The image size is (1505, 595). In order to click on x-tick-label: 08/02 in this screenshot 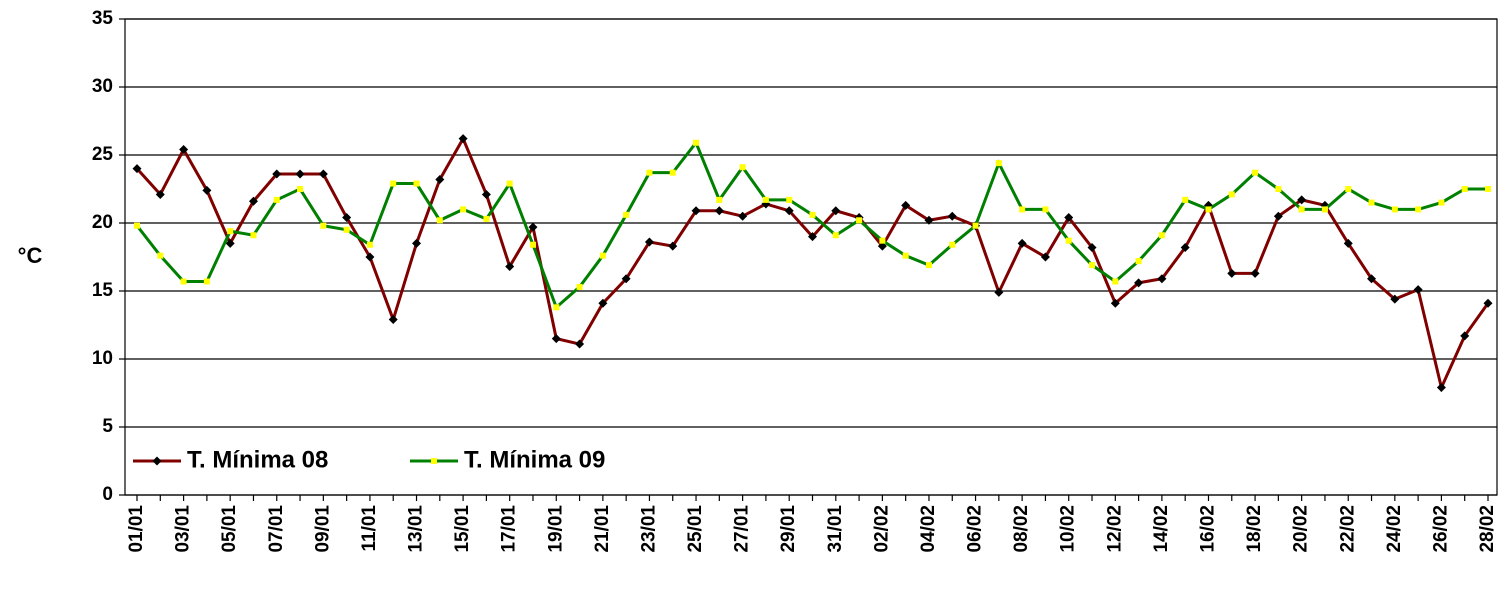, I will do `click(1021, 529)`.